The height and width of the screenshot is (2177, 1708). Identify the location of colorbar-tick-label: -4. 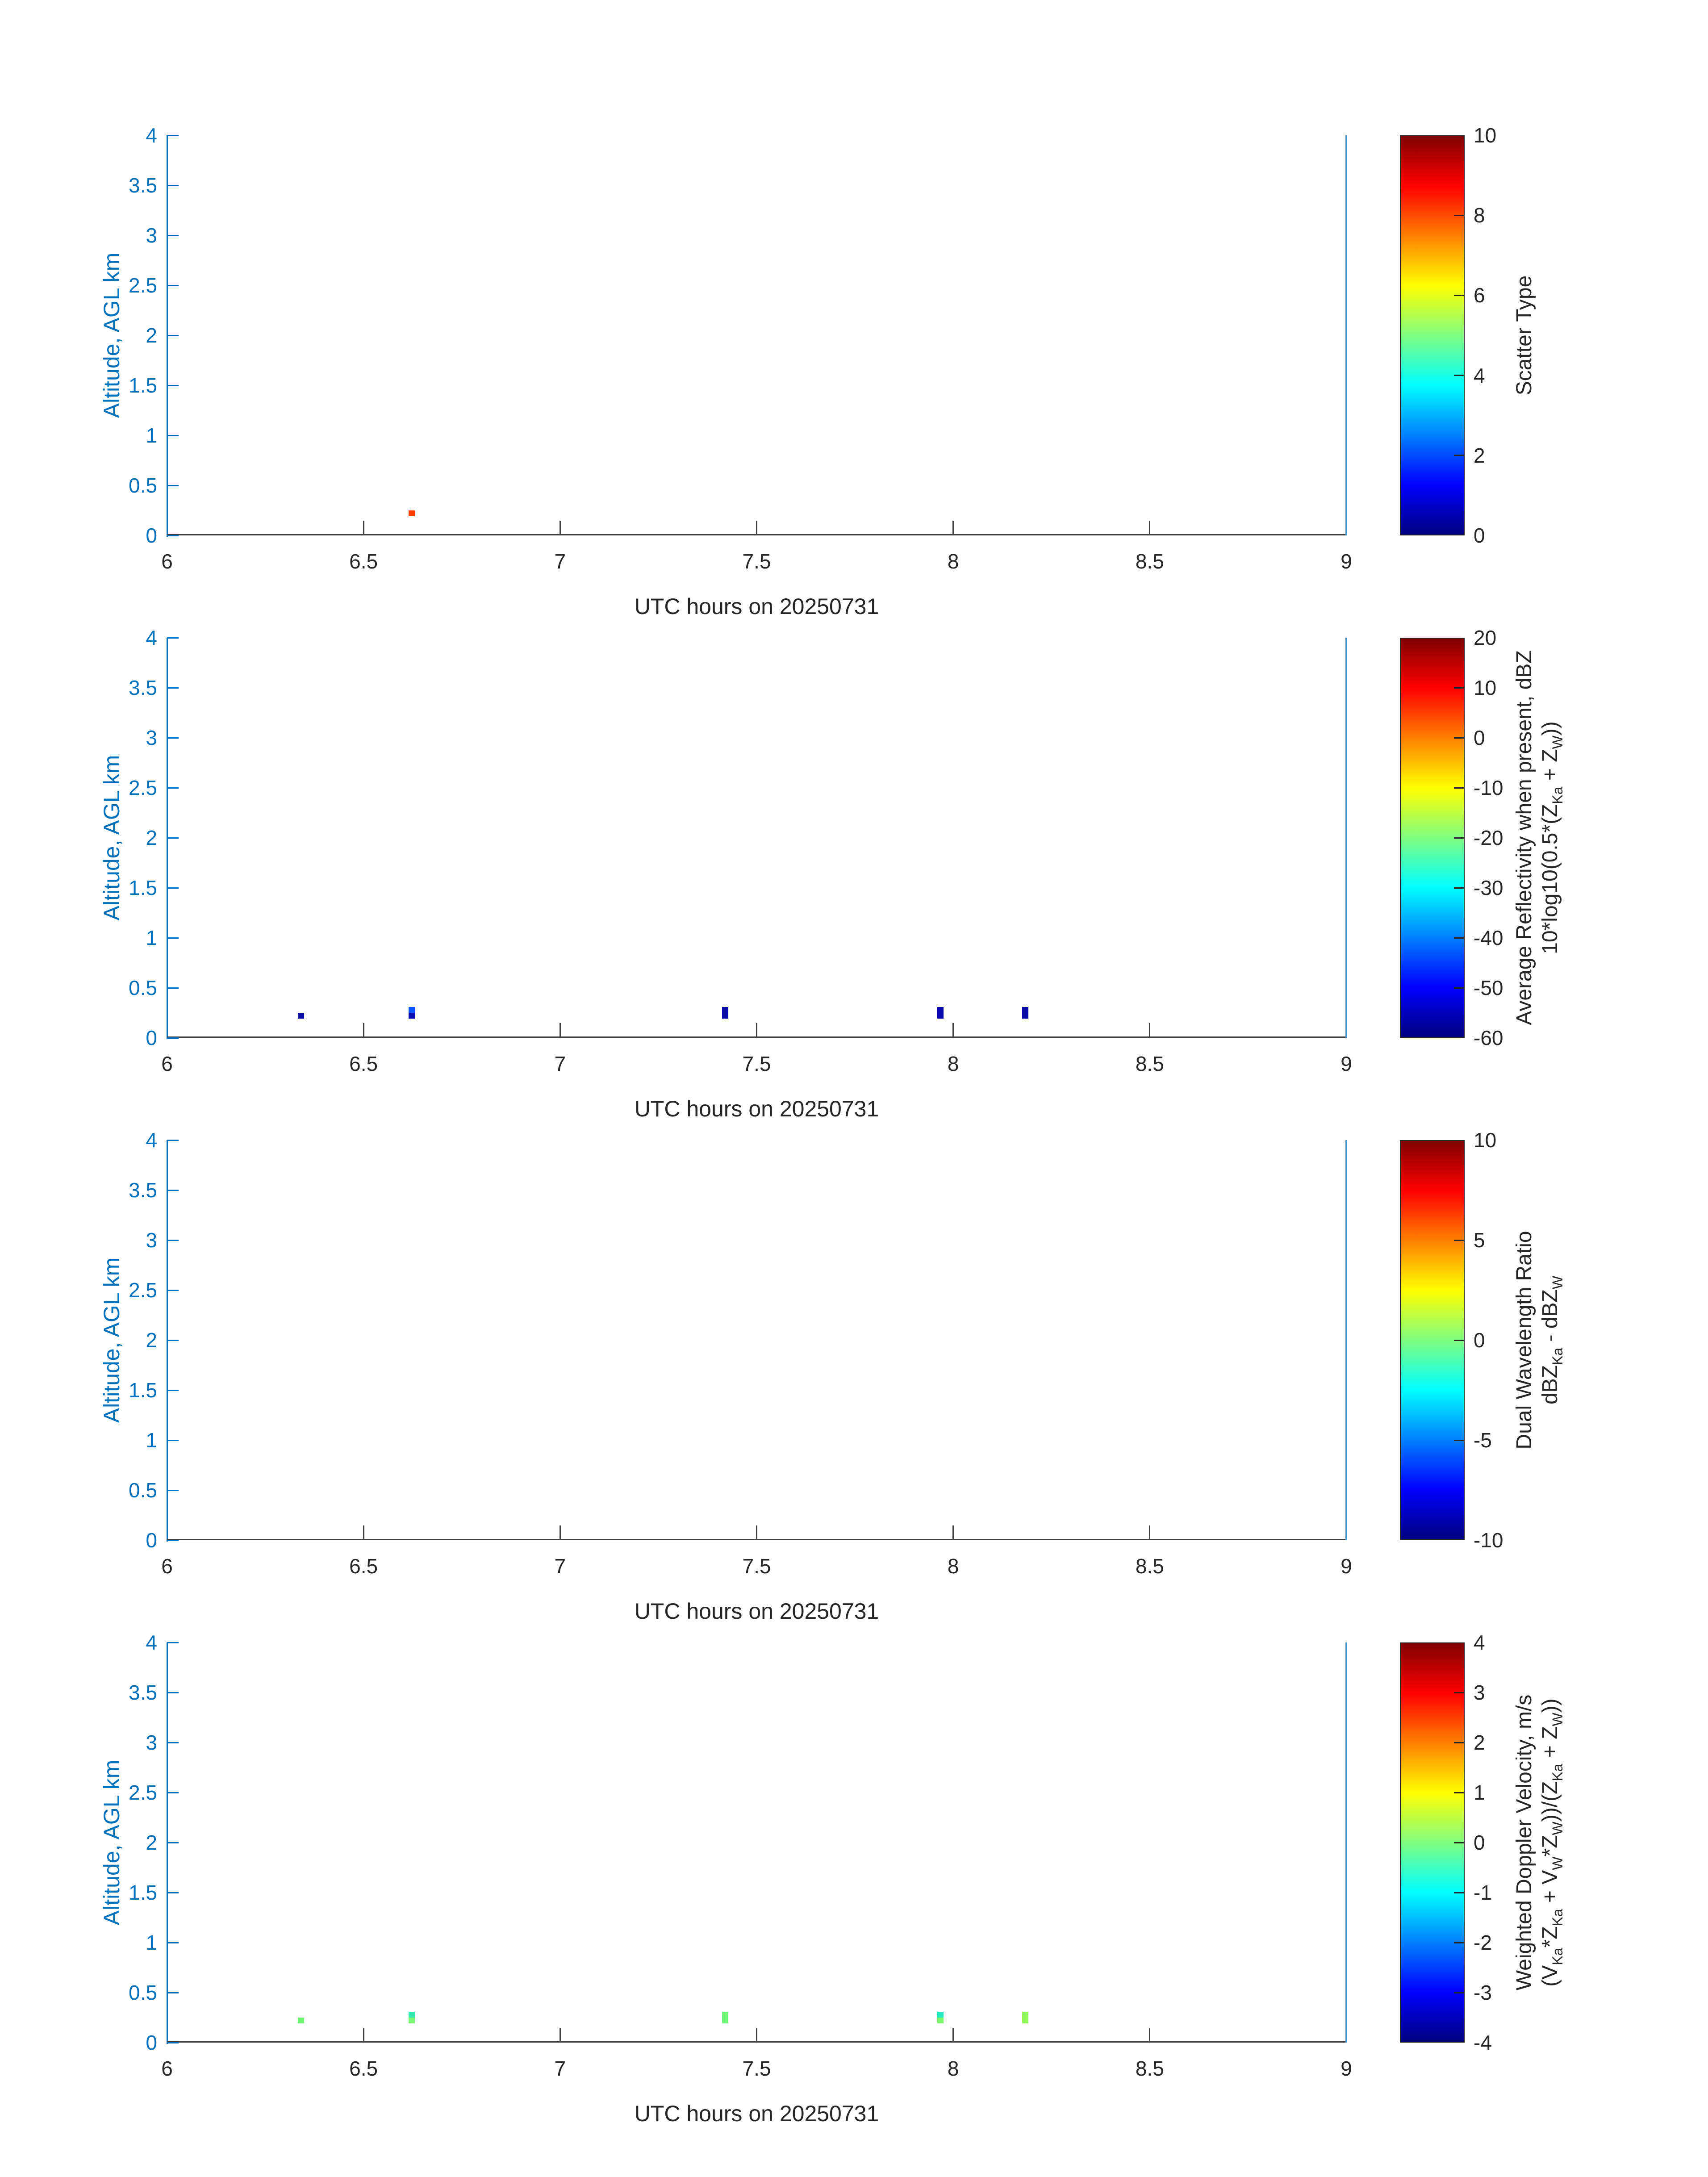
(1483, 2042).